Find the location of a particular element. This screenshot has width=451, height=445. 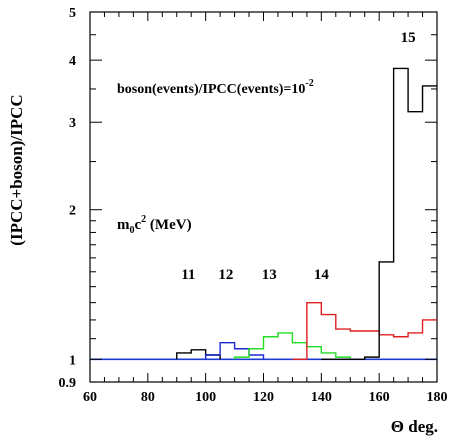

mass-subscript: 0 is located at coordinates (132, 230).